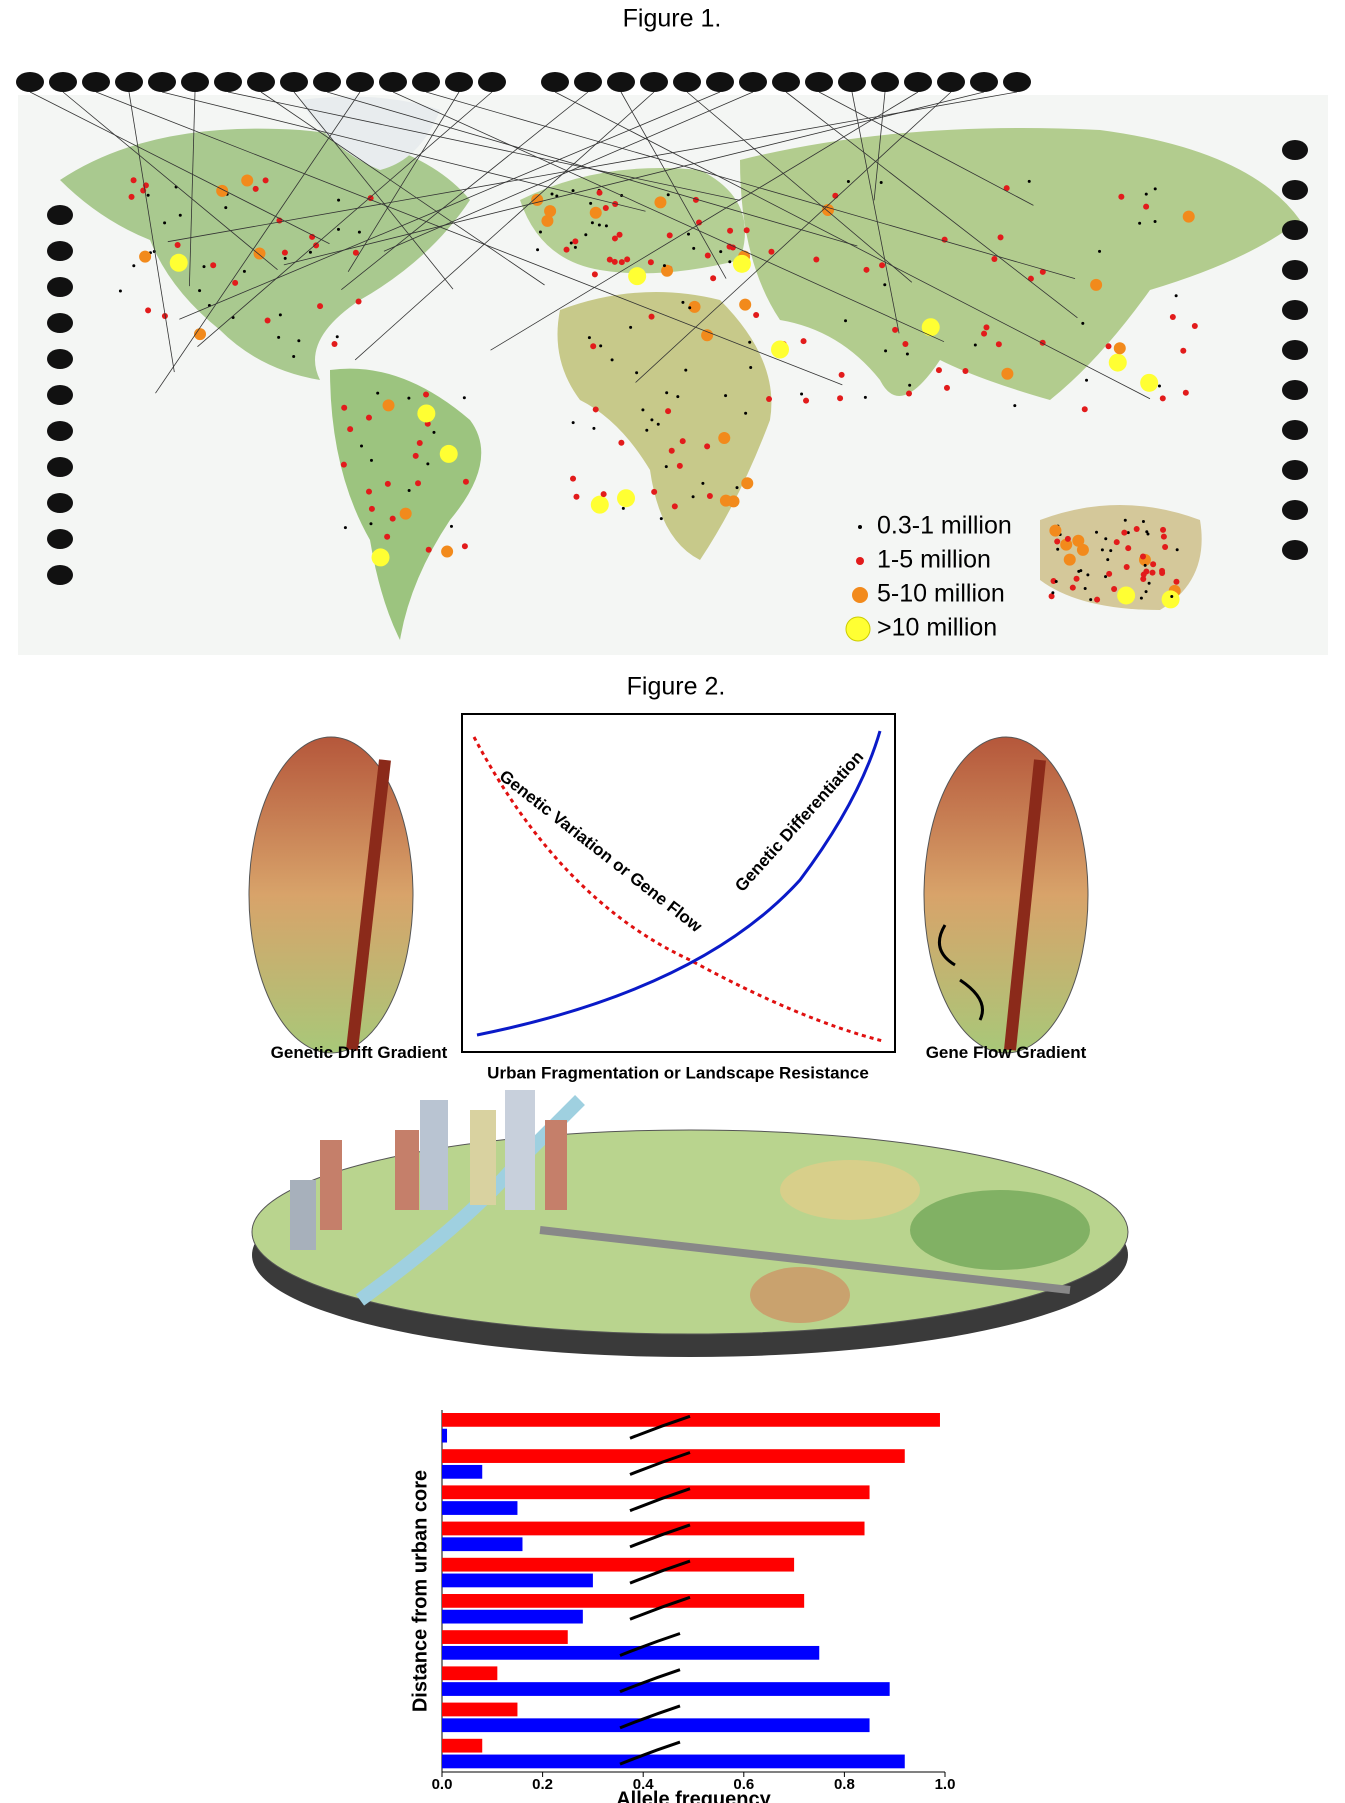 The height and width of the screenshot is (1803, 1345). I want to click on building, so click(483, 1157).